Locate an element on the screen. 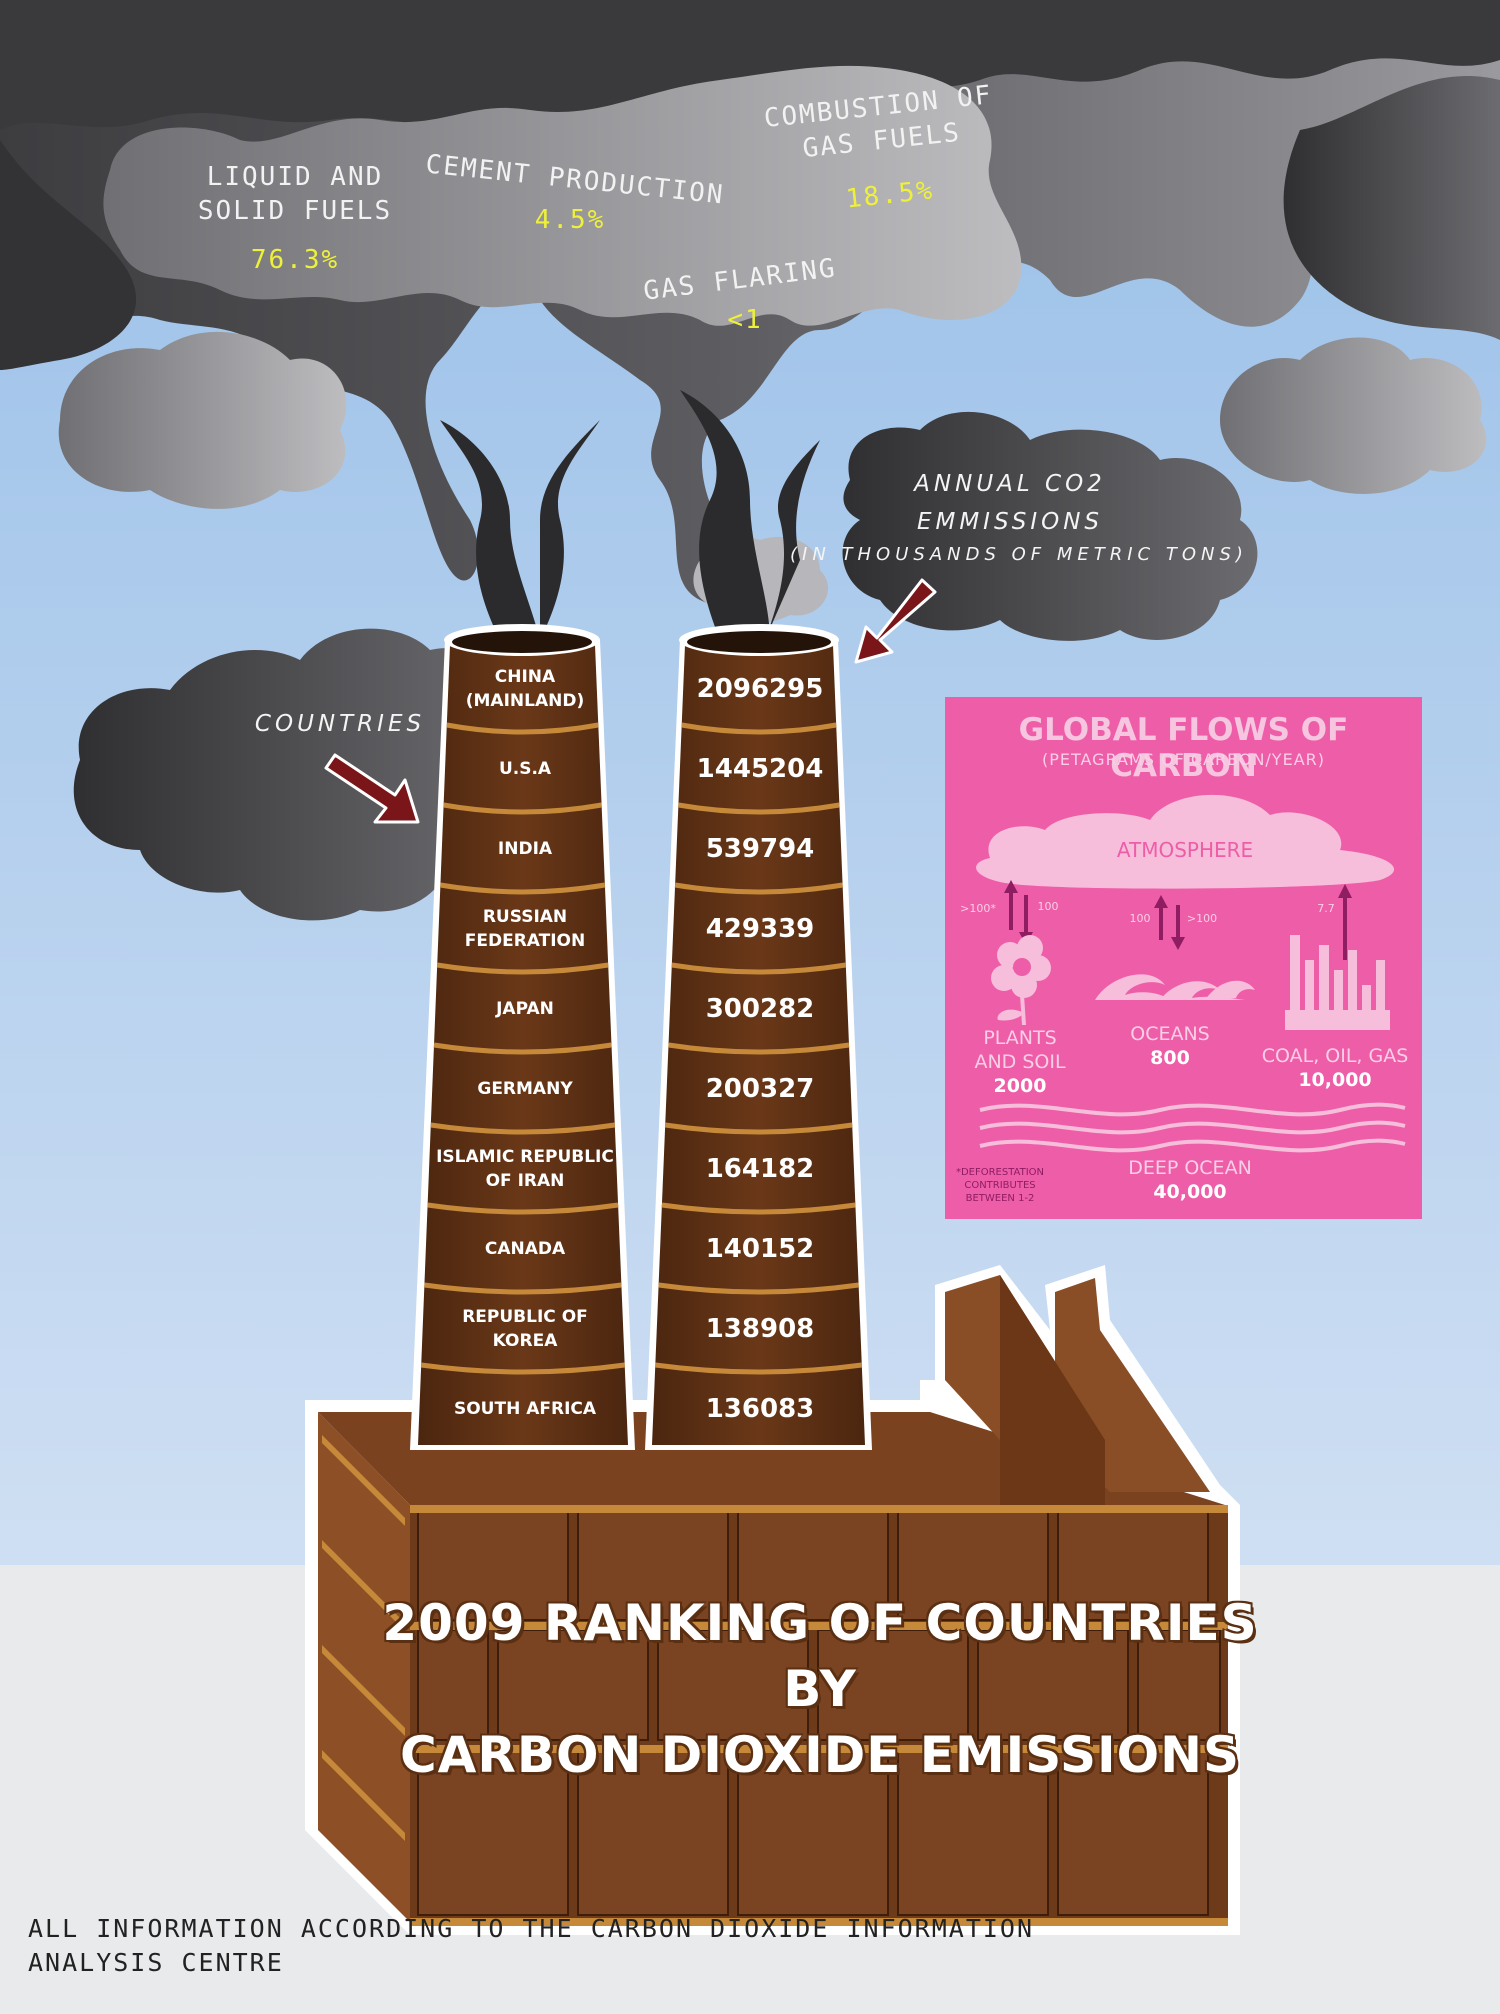 This screenshot has height=2014, width=1500. annual-emissions-line2: EMMISSIONS is located at coordinates (1010, 522).